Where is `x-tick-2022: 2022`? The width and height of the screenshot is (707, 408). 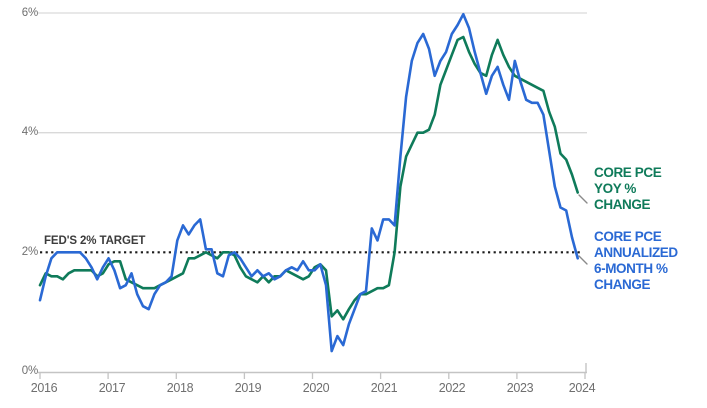 x-tick-2022: 2022 is located at coordinates (452, 388).